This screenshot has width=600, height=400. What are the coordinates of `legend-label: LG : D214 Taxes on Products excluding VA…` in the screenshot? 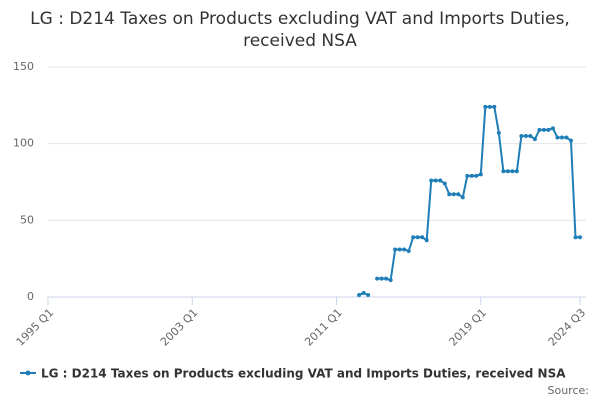 It's located at (303, 374).